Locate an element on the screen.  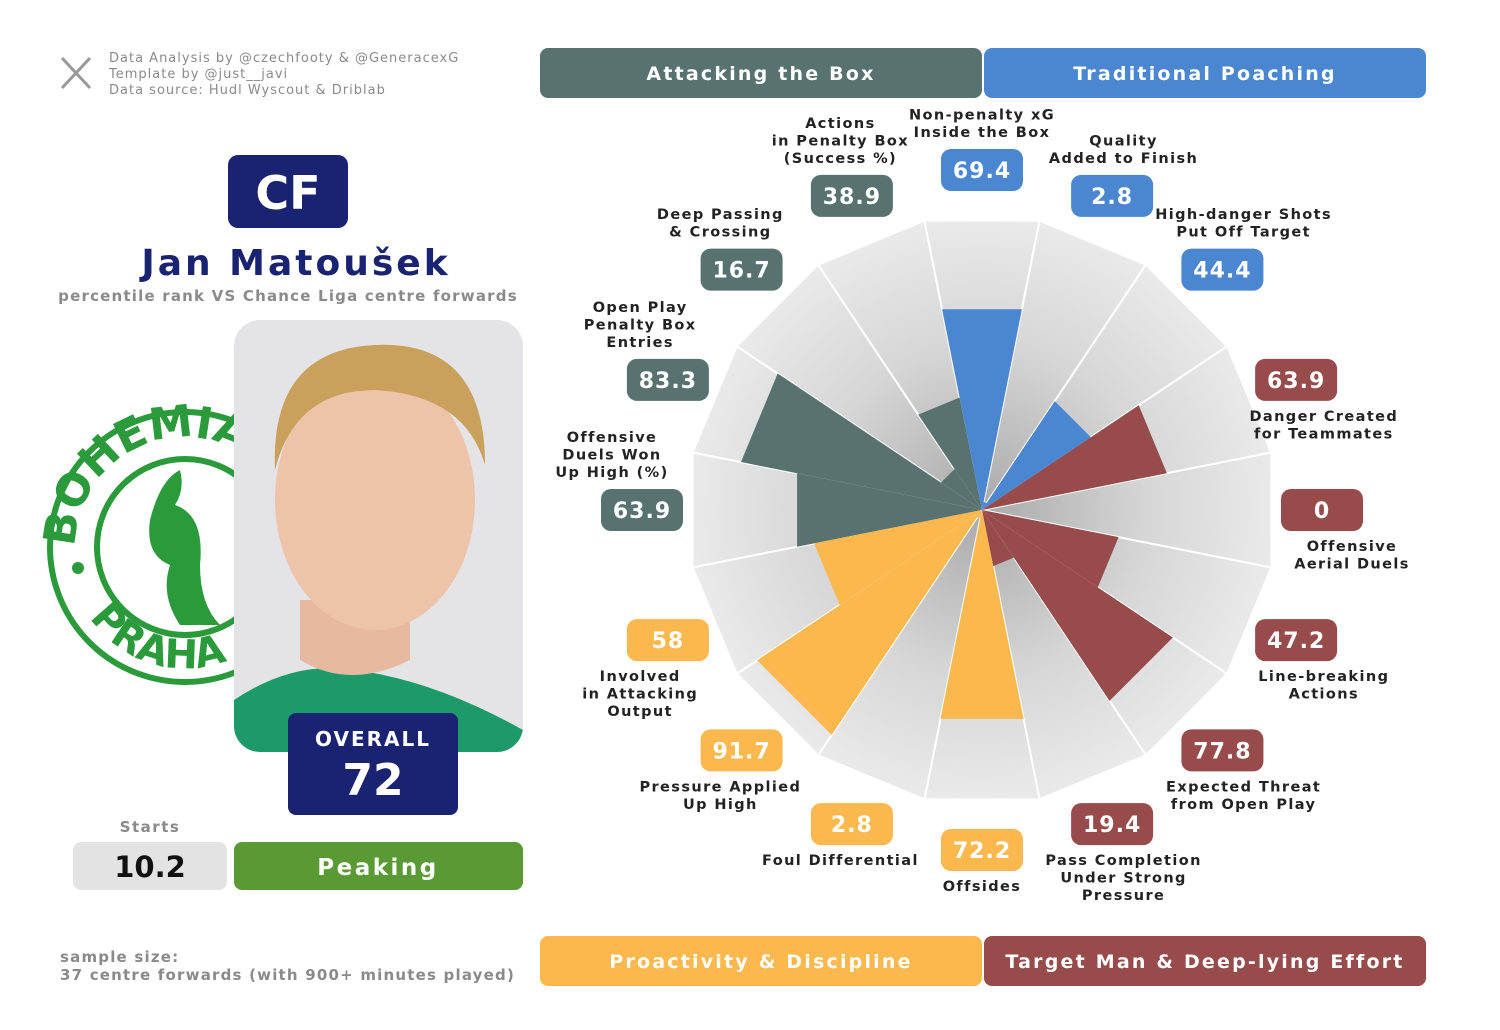
metric-name: Offensive Duels Won Up High (%) is located at coordinates (611, 455).